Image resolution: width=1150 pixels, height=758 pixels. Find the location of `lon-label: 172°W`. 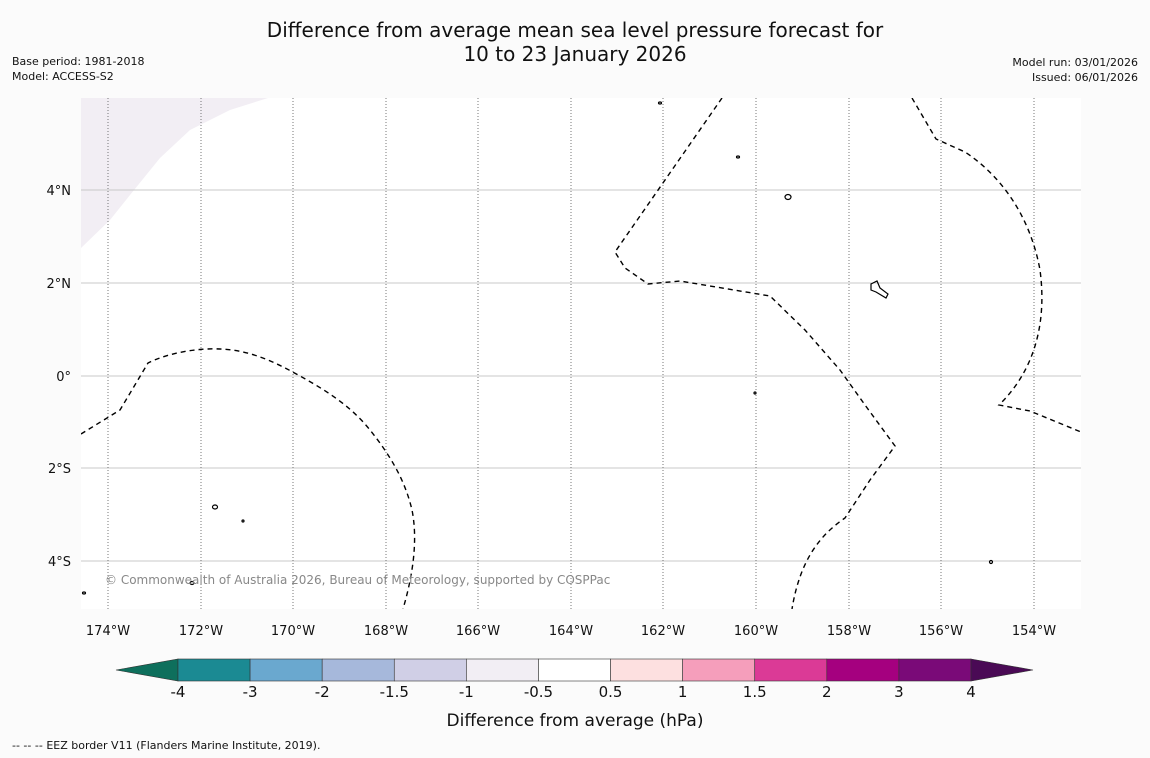

lon-label: 172°W is located at coordinates (201, 631).